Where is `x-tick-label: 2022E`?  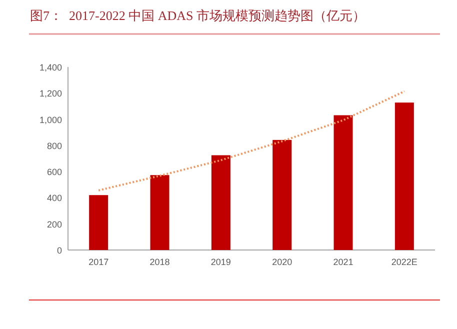
x-tick-label: 2022E is located at coordinates (404, 262).